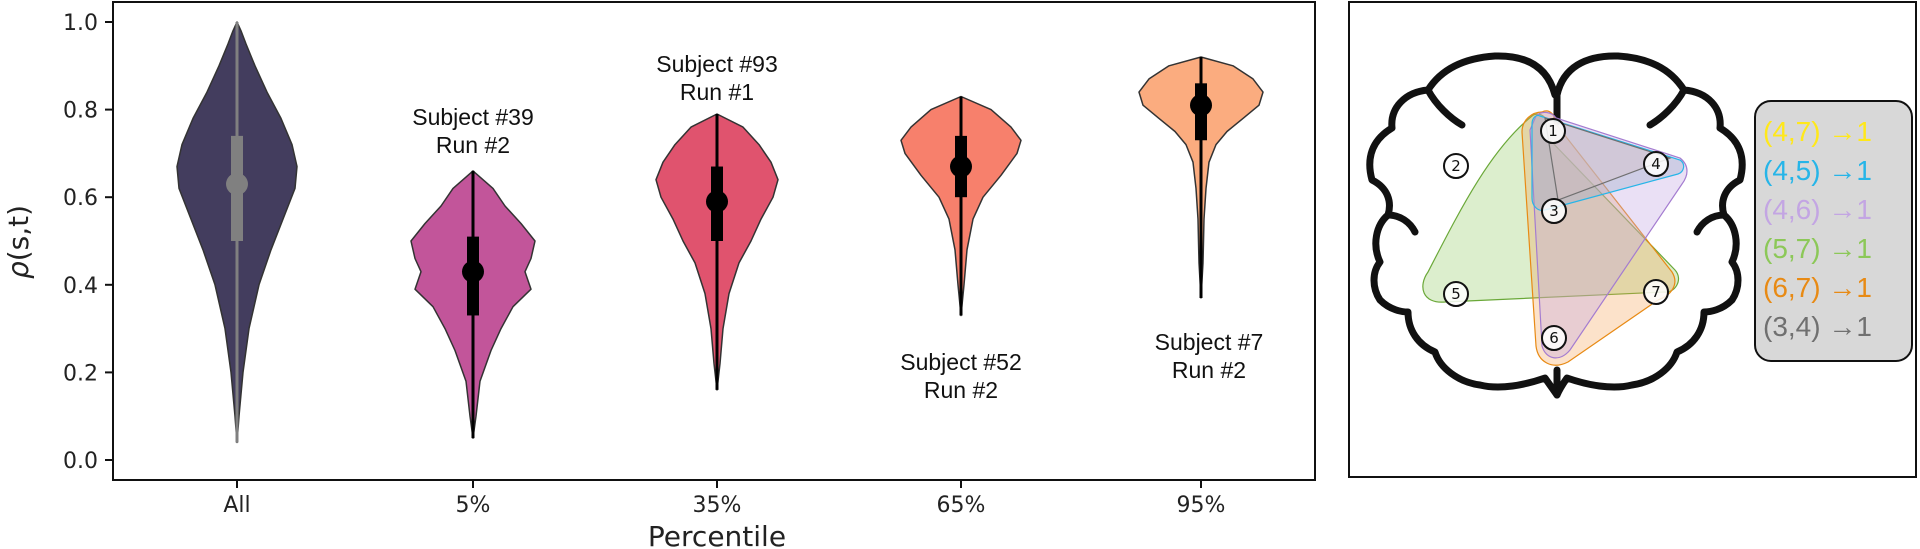 This screenshot has width=1920, height=549. What do you see at coordinates (1556, 234) in the screenshot?
I see `network-nodes: 1 2 3 4 5 6 7` at bounding box center [1556, 234].